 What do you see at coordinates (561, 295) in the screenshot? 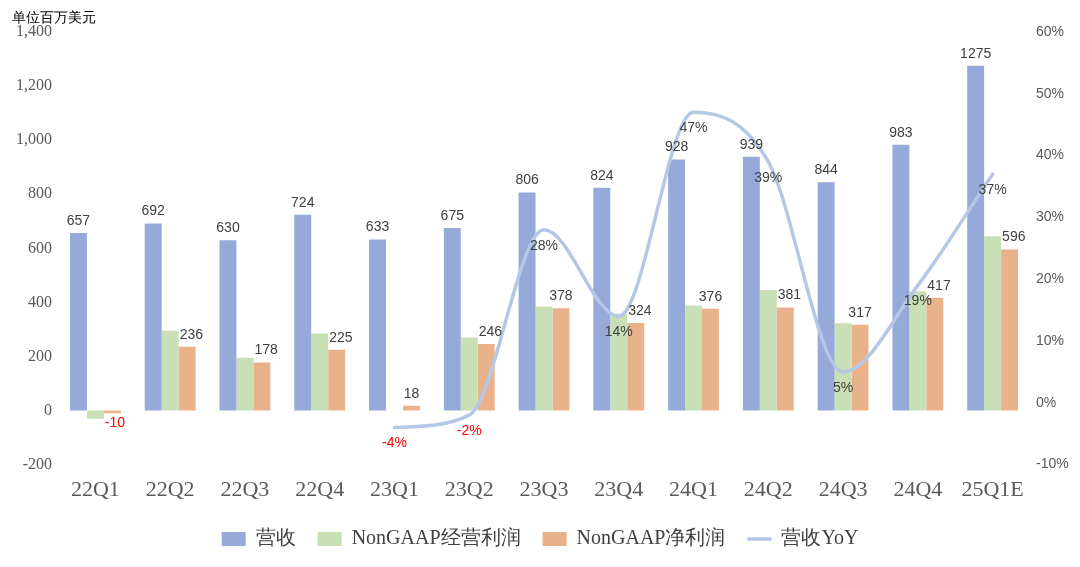
I see `data-label: 378` at bounding box center [561, 295].